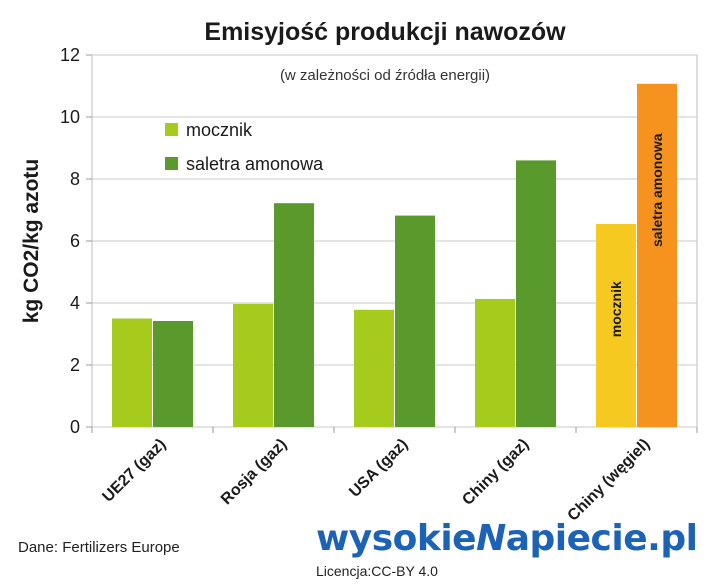 This screenshot has height=585, width=710. I want to click on chart-subtitle: (w zależności od źródła energii), so click(385, 75).